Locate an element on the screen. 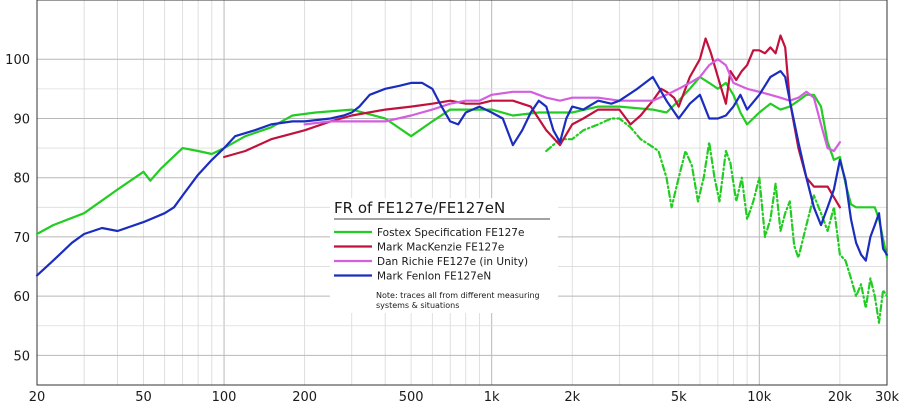 The height and width of the screenshot is (405, 900). y-tick-label: 50 is located at coordinates (21, 356).